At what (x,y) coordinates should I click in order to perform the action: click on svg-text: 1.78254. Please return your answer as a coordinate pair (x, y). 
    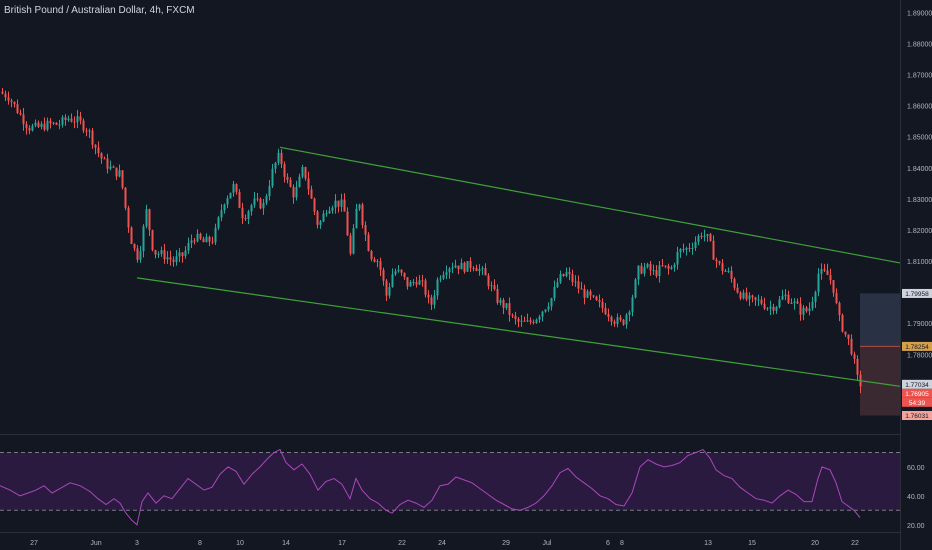
    Looking at the image, I should click on (917, 347).